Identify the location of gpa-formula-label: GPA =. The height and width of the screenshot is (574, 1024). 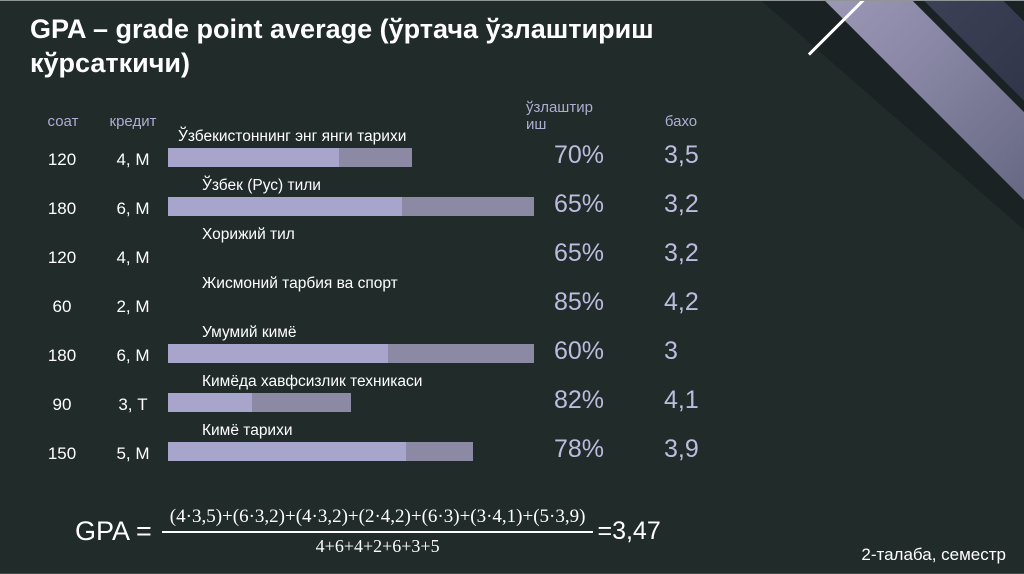
(113, 531).